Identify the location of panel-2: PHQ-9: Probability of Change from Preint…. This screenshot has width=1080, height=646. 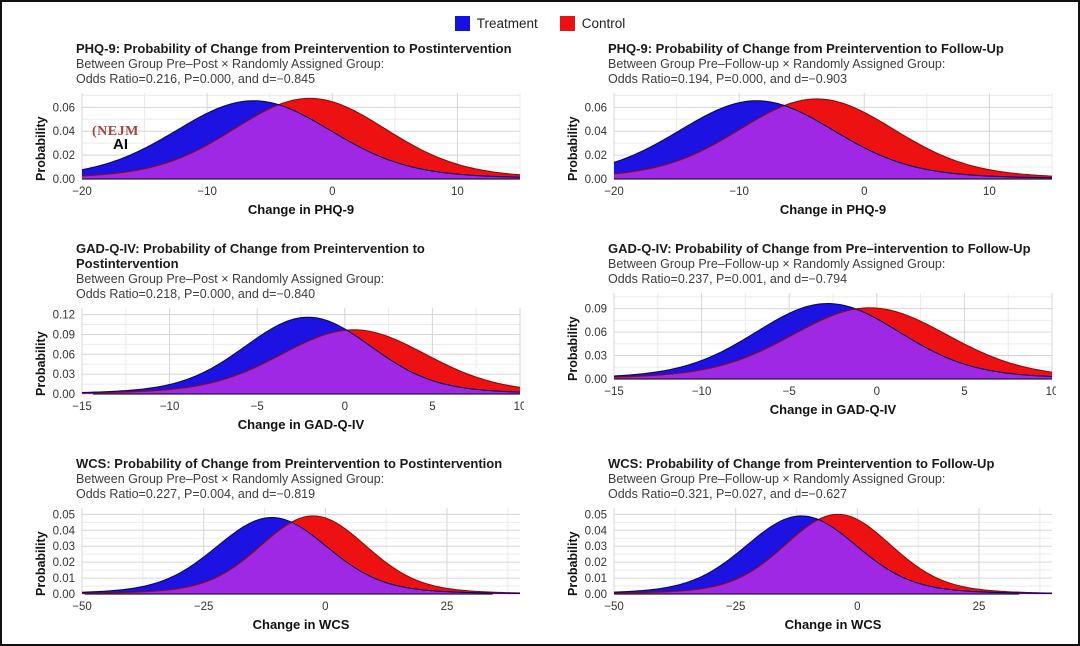
(811, 134).